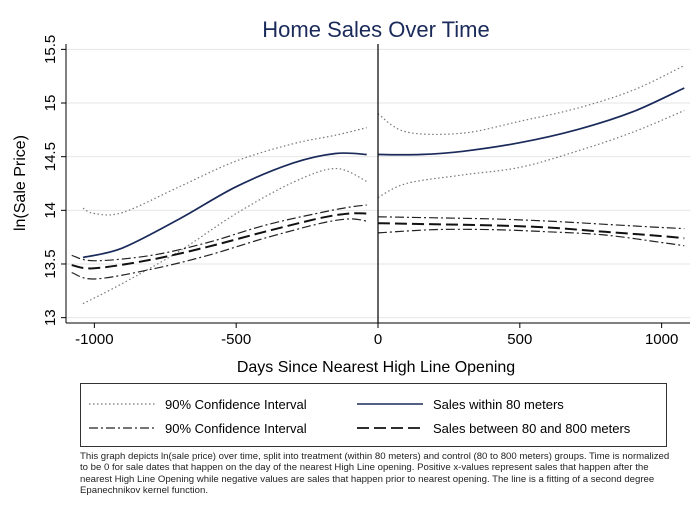 The image size is (692, 507). I want to click on legend-label: Sales between 80 and 800 meters, so click(532, 428).